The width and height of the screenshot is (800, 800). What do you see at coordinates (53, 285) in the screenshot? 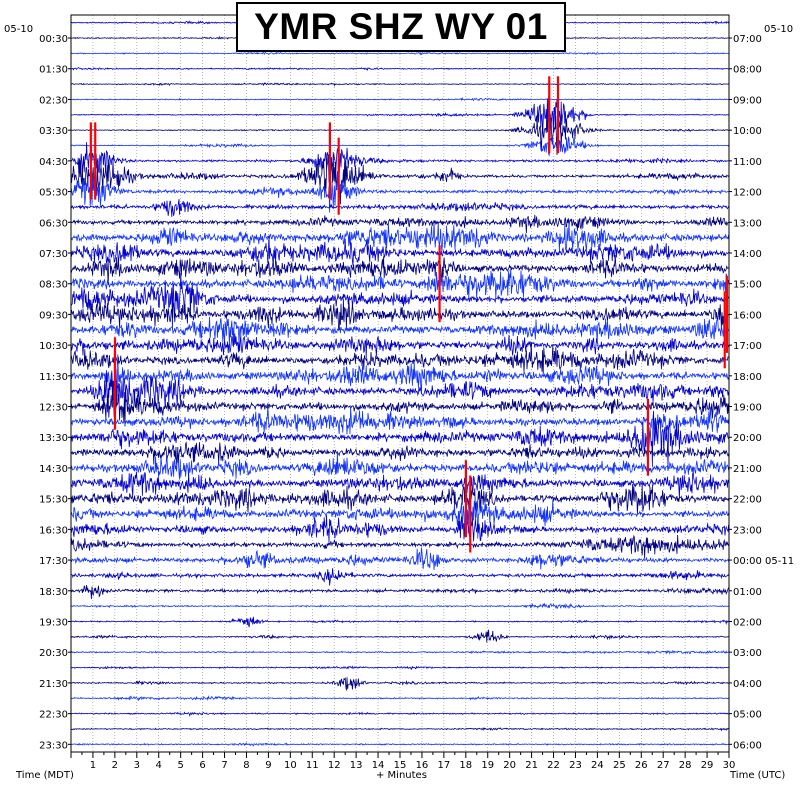
I see `left-time-label: 08:30` at bounding box center [53, 285].